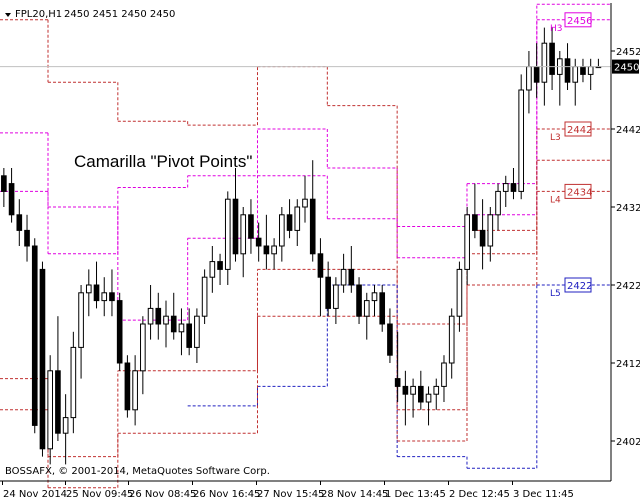  I want to click on x-tick-label: 27 Nov 15:45, so click(290, 494).